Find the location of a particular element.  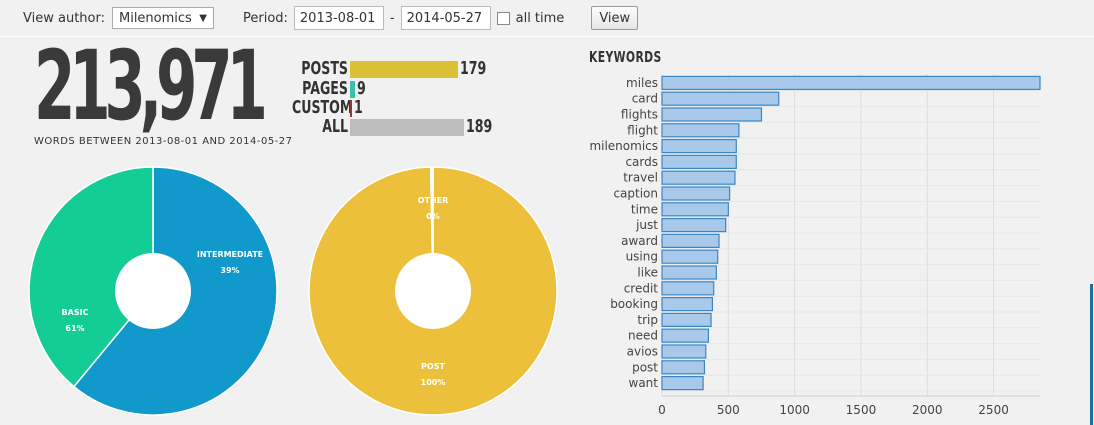

type-donut-chart: POST 100% OTHER 0% is located at coordinates (433, 291).